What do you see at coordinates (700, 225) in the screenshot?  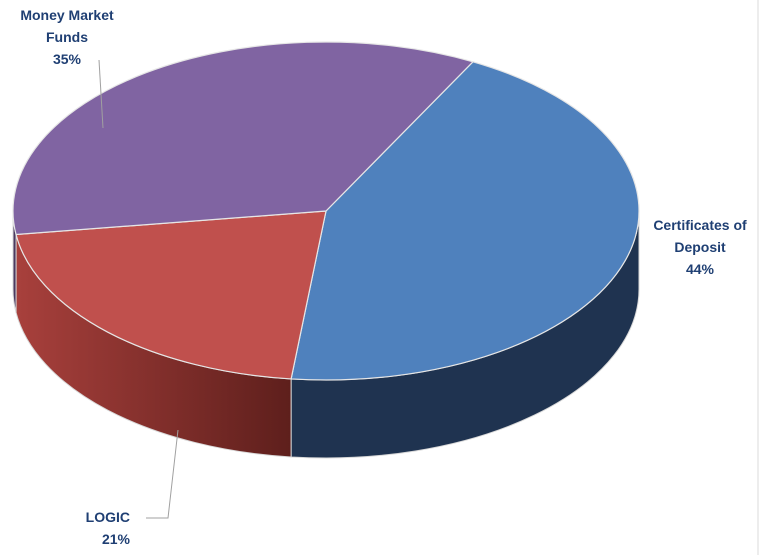 I see `data-label-certificates-of-deposit: Certificates of` at bounding box center [700, 225].